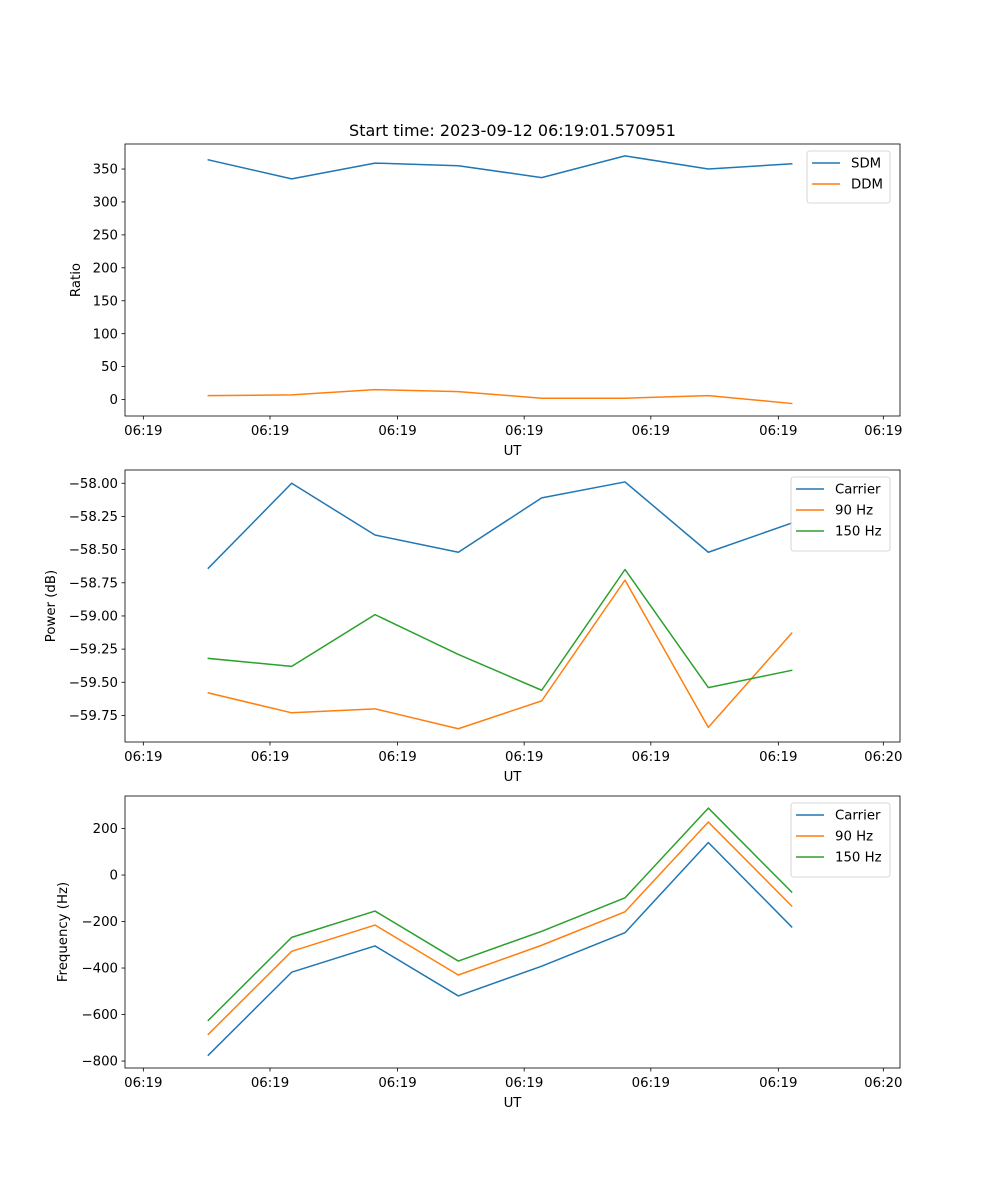 This screenshot has height=1200, width=1000. What do you see at coordinates (99, 1015) in the screenshot?
I see `y-tick-label: −600` at bounding box center [99, 1015].